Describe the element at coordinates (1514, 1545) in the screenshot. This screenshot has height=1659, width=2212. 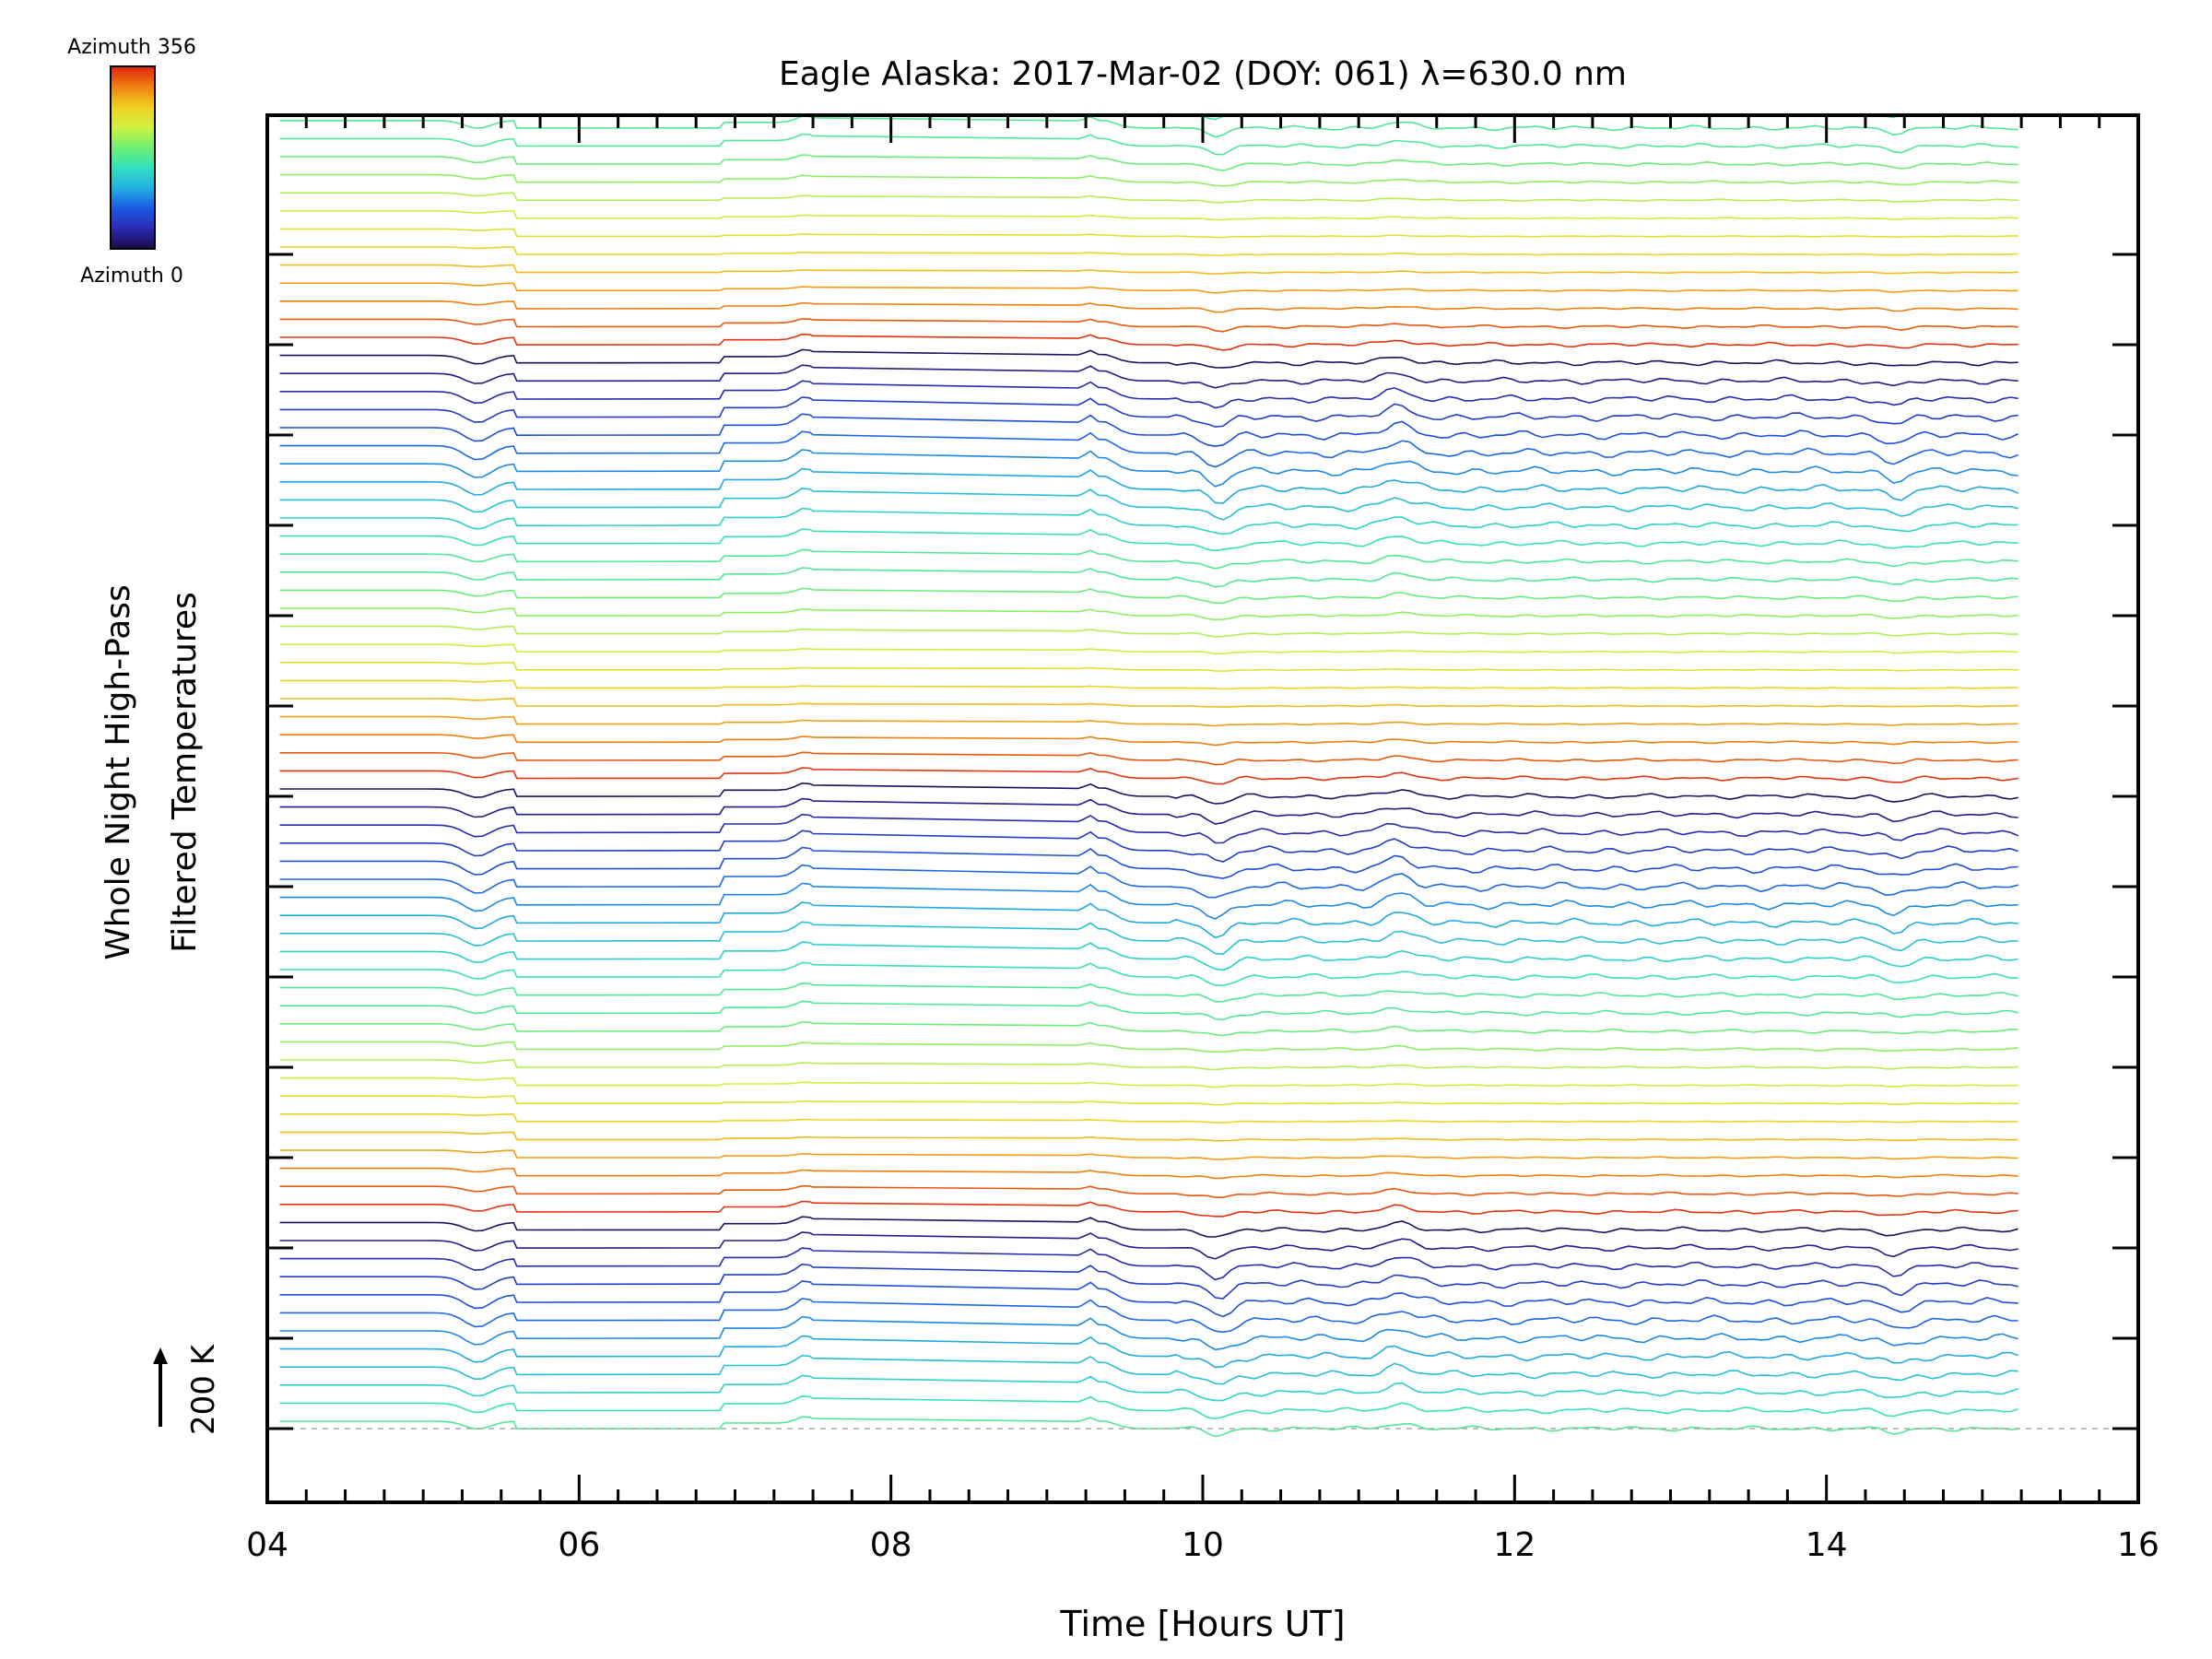
I see `x-tick-label: 12` at that location.